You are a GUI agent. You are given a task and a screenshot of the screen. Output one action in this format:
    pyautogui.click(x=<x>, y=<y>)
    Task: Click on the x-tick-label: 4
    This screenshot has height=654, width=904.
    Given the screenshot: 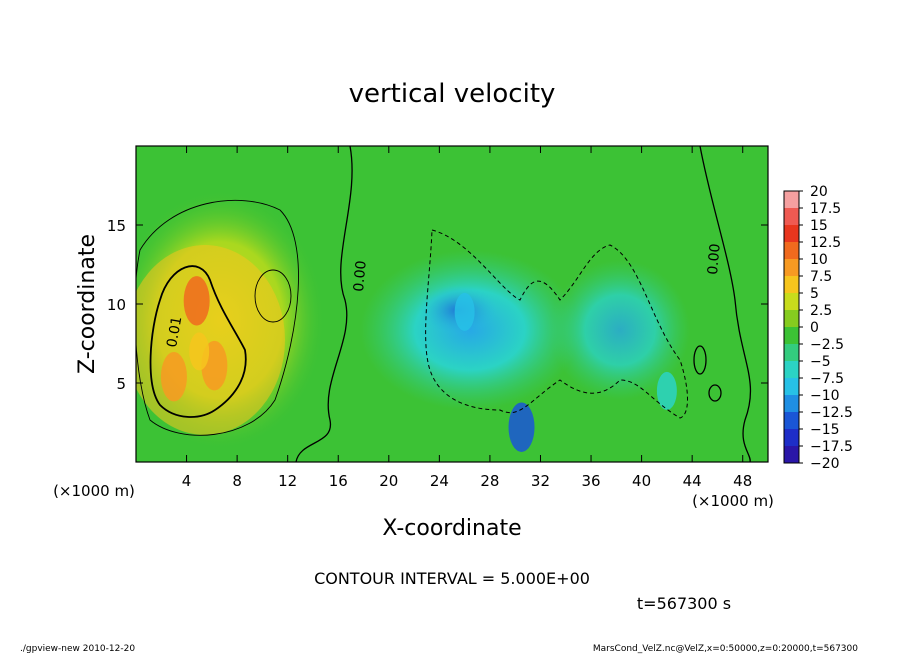 What is the action you would take?
    pyautogui.click(x=187, y=481)
    